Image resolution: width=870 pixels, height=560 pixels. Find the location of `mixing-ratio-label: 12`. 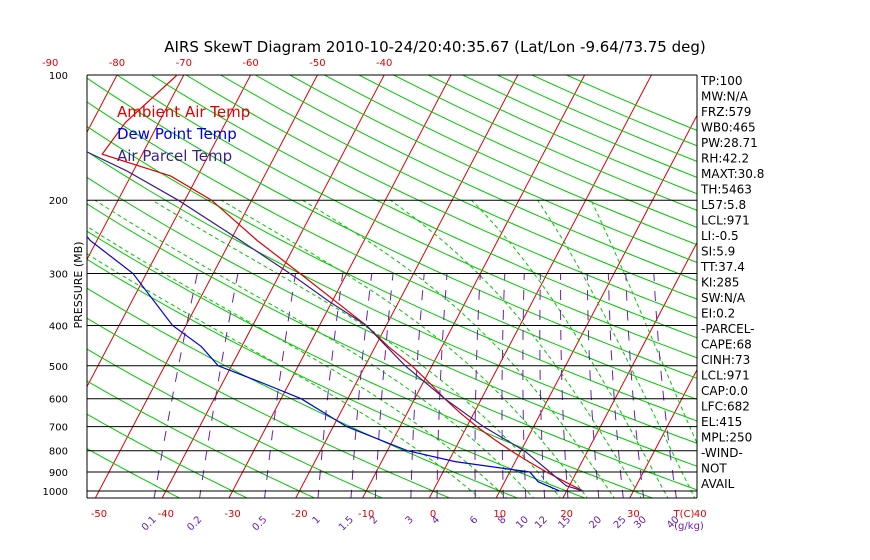

mixing-ratio-label: 12 is located at coordinates (541, 522).